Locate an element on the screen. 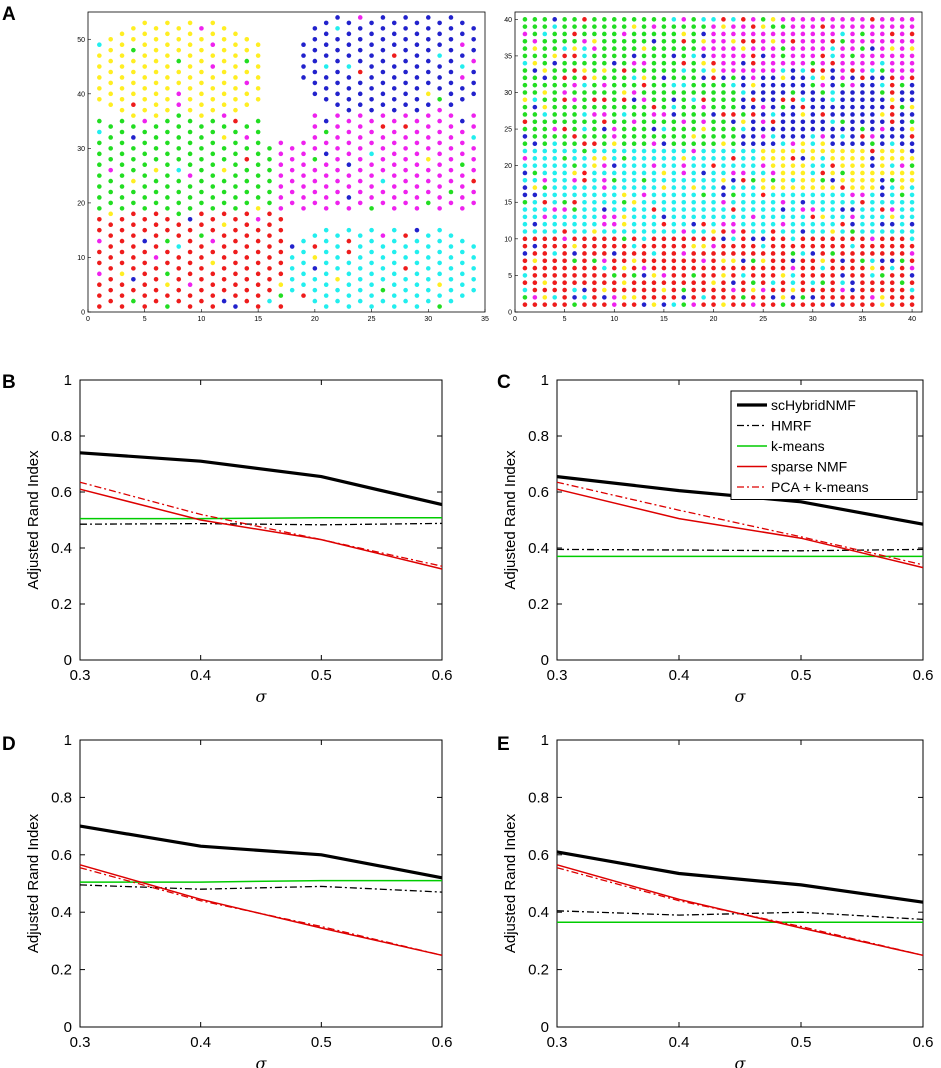  x-axis-label: σ is located at coordinates (262, 1061).